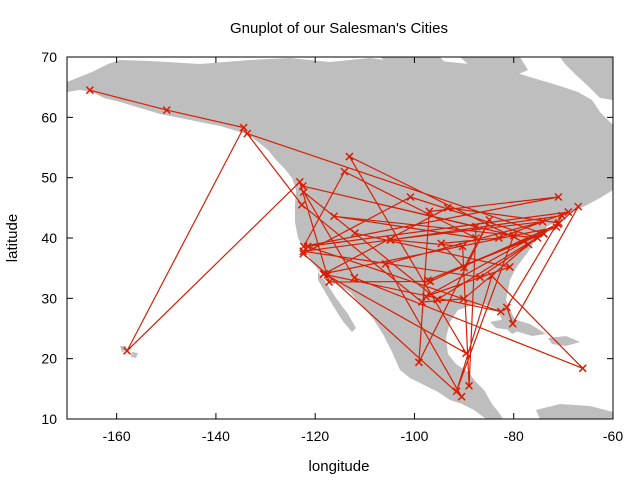  What do you see at coordinates (216, 436) in the screenshot?
I see `x-tick-label: -140` at bounding box center [216, 436].